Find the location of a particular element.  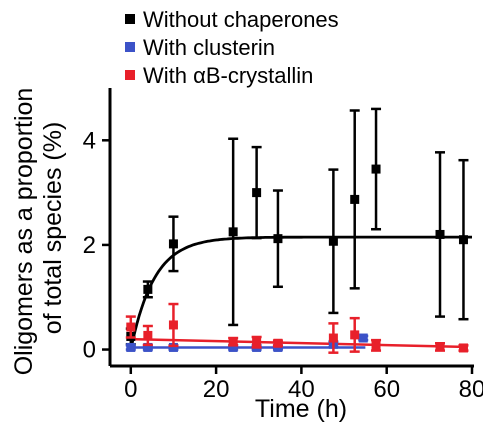

y-axis-label-line-1: Oligomers as a proportion is located at coordinates (24, 232).